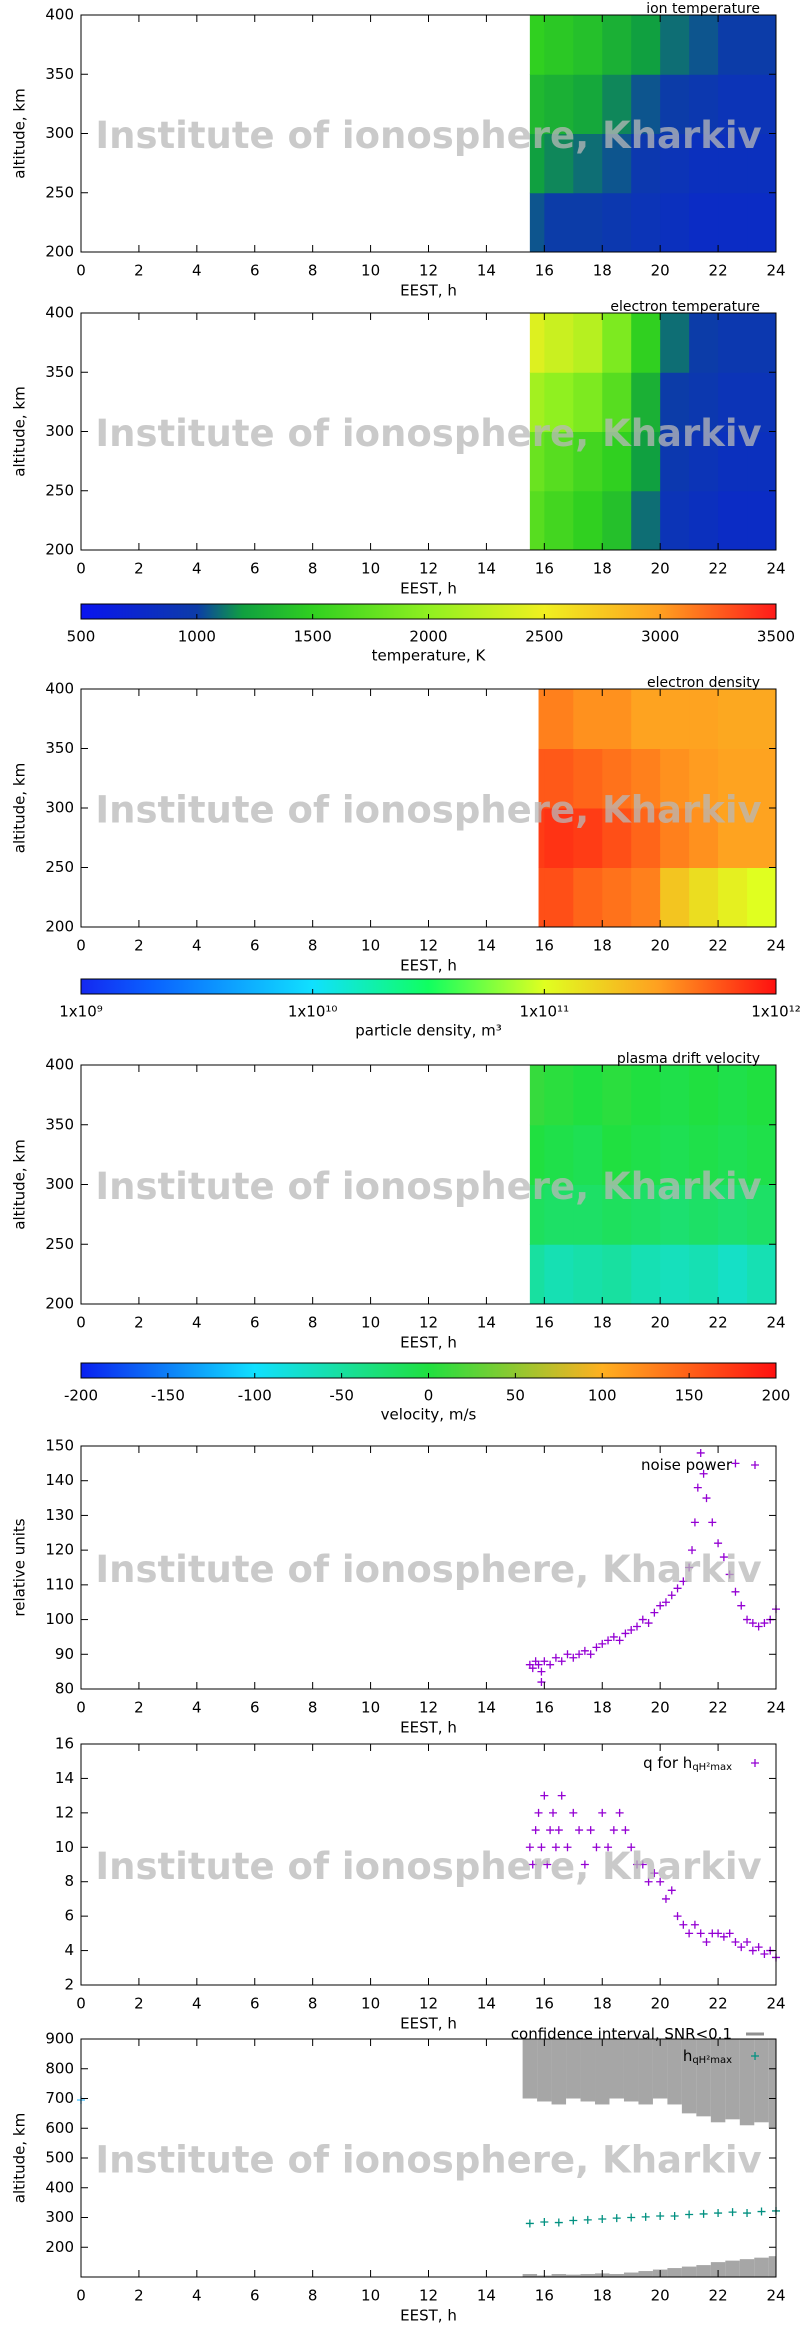 Image resolution: width=800 pixels, height=2337 pixels. Describe the element at coordinates (59, 2187) in the screenshot. I see `y-tick-label: 400` at that location.